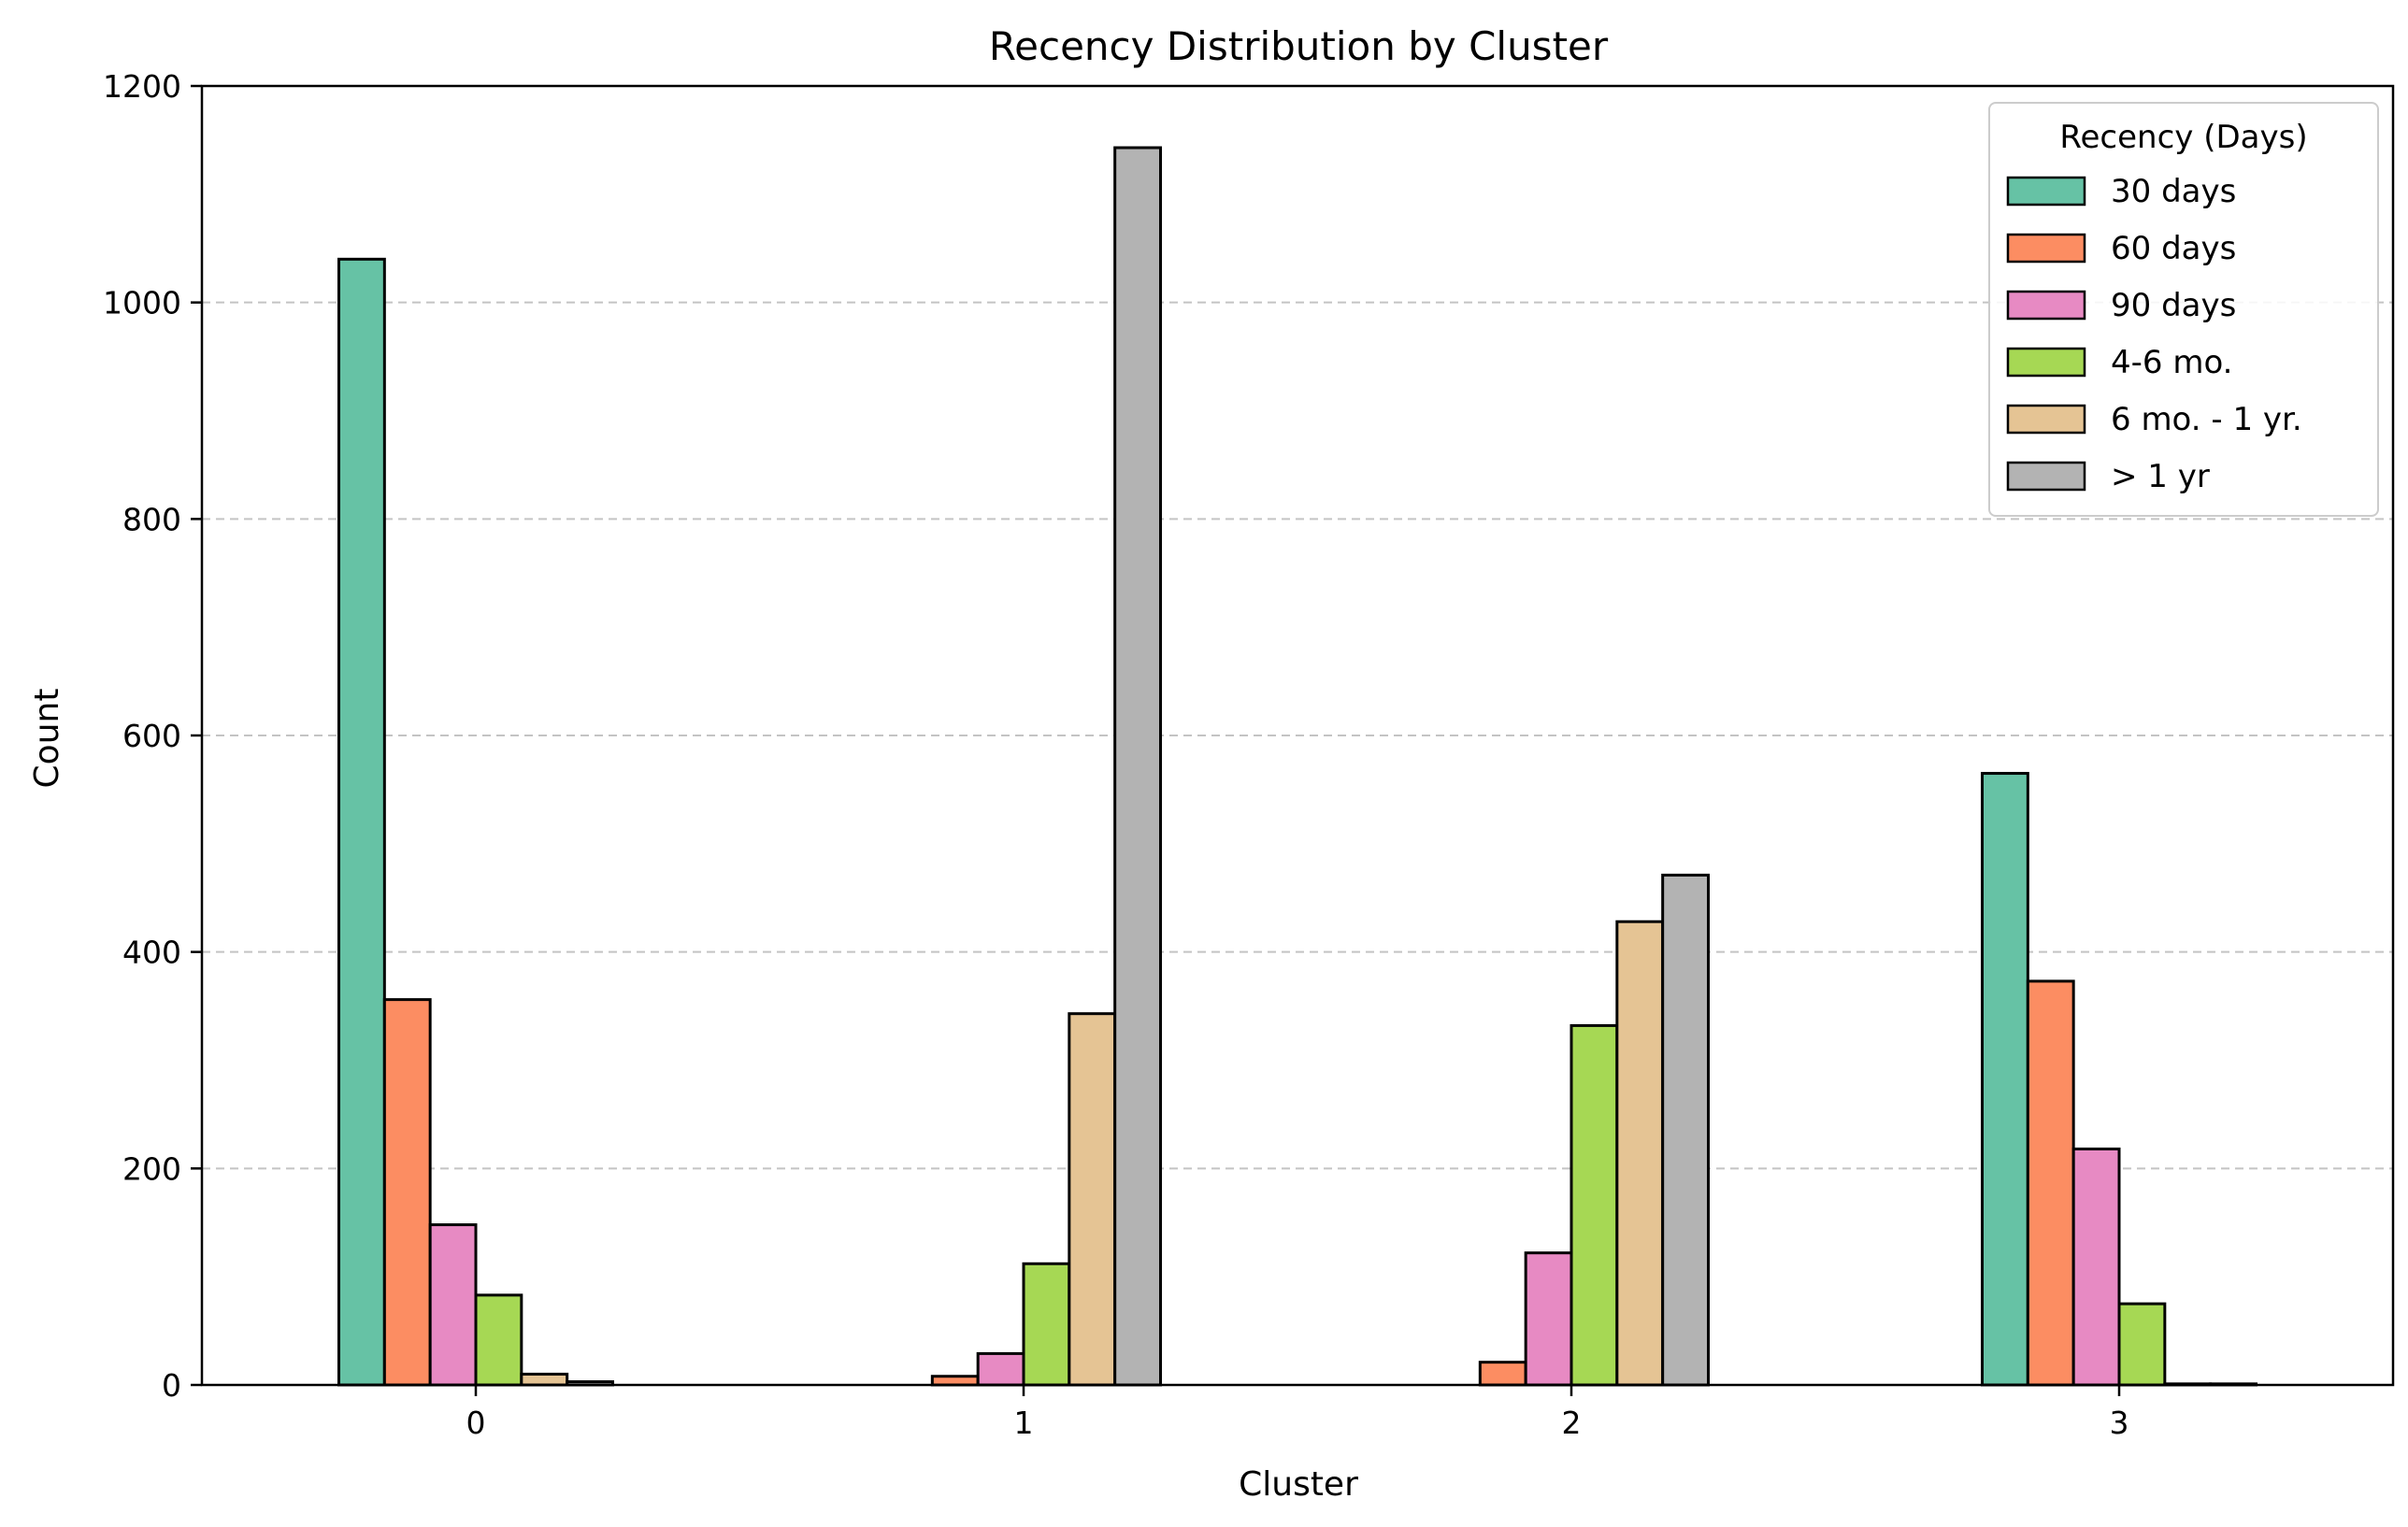  Describe the element at coordinates (142, 303) in the screenshot. I see `y-tick-label-1000: 1000` at that location.